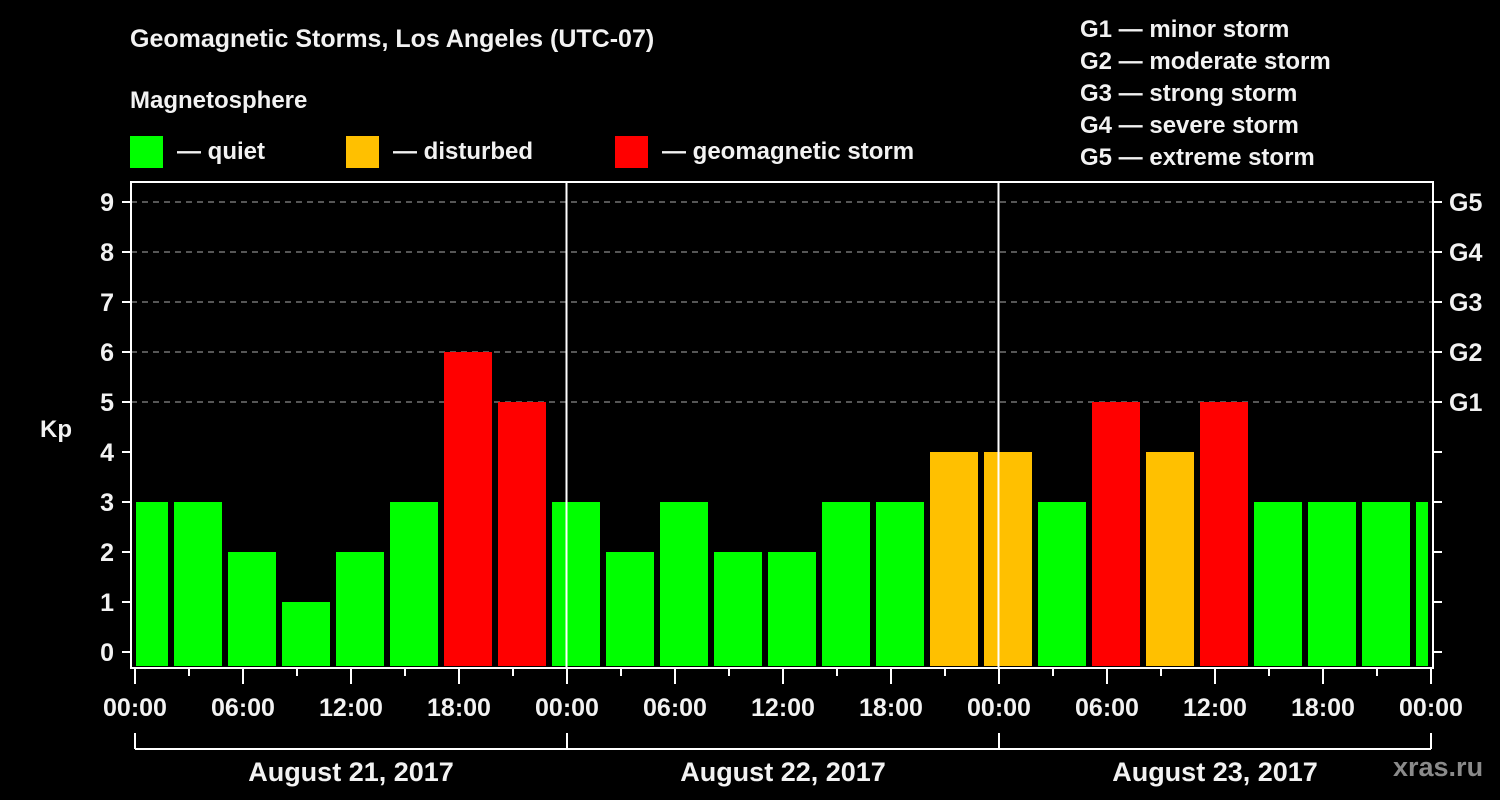 This screenshot has width=1500, height=800. I want to click on y-tick-label: 7, so click(107, 303).